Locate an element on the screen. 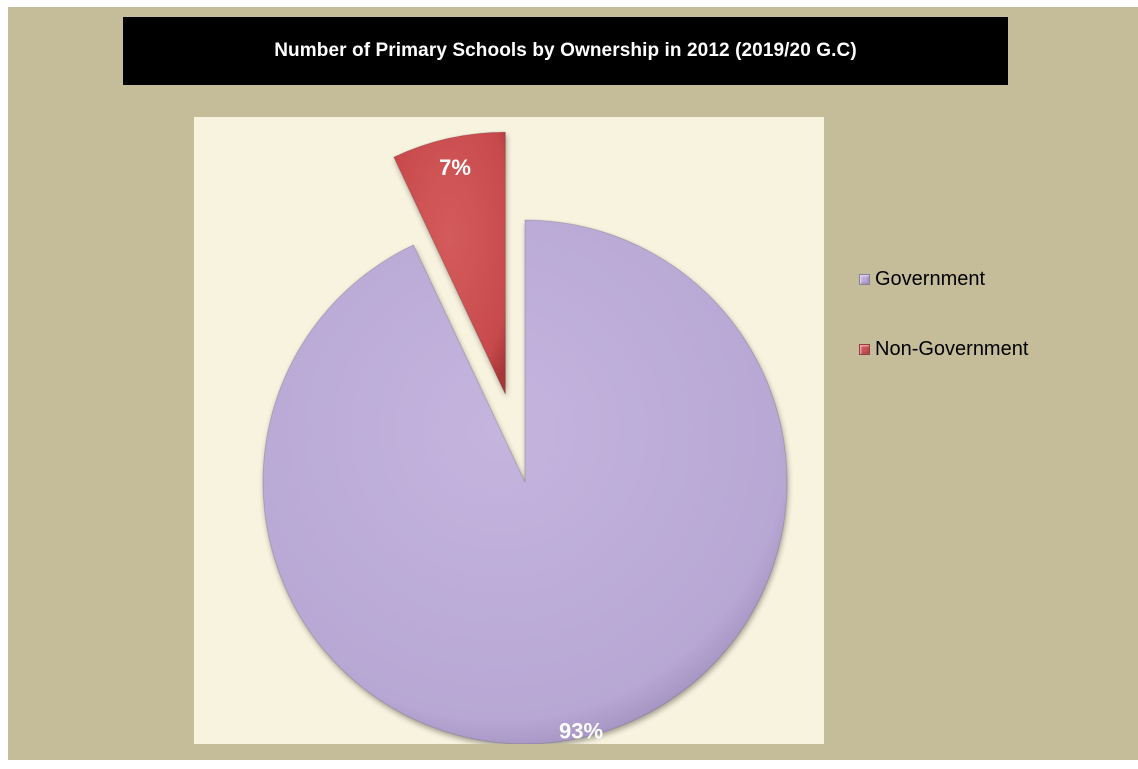 The image size is (1138, 769). legend-swatch-government is located at coordinates (864, 279).